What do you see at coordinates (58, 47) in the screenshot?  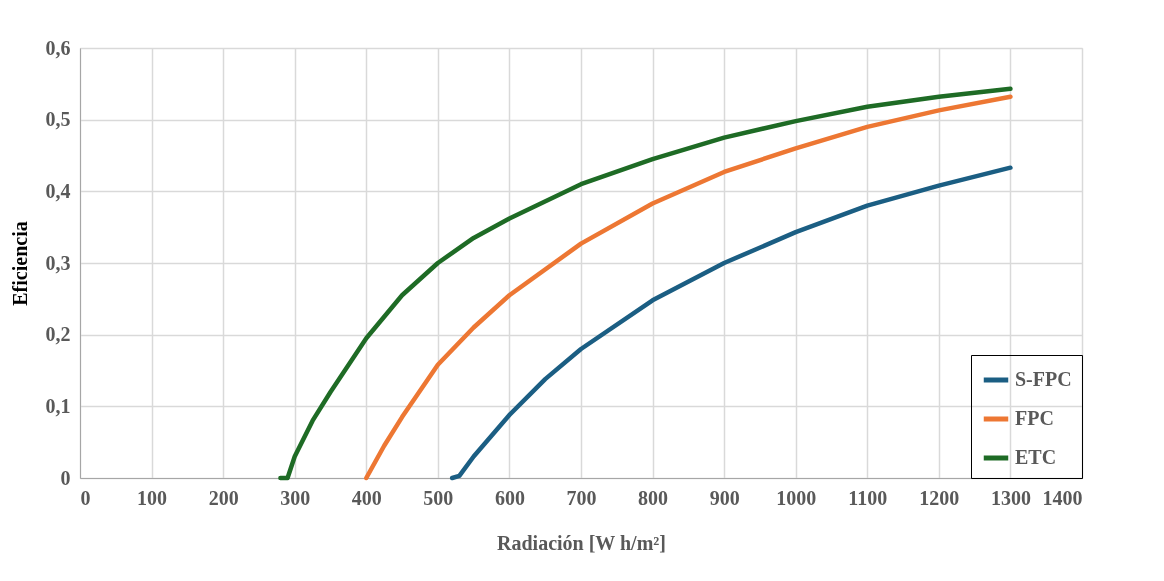 I see `y-tick-label: 0,6` at bounding box center [58, 47].